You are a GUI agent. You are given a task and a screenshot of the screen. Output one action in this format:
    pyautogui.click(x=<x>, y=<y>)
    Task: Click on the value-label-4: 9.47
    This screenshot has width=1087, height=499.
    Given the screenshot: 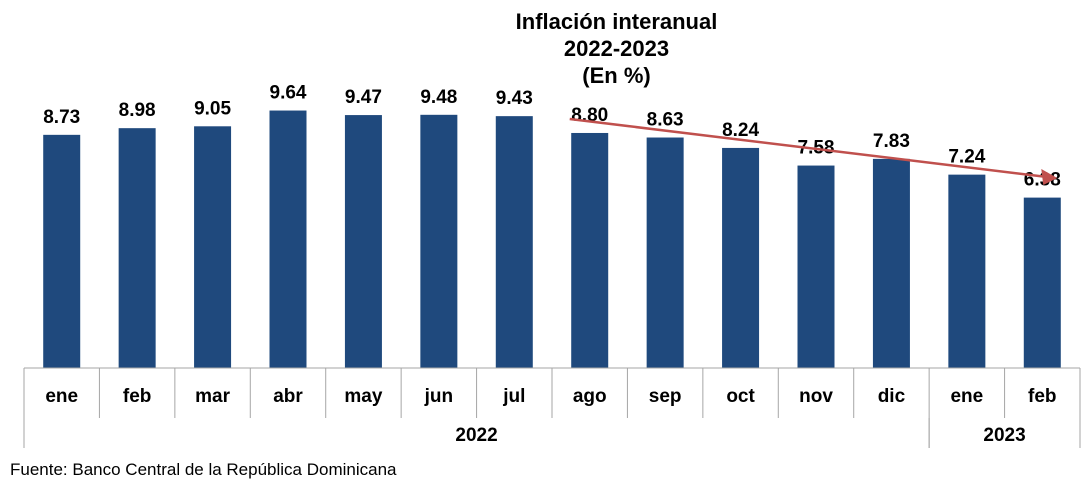 What is the action you would take?
    pyautogui.click(x=363, y=97)
    